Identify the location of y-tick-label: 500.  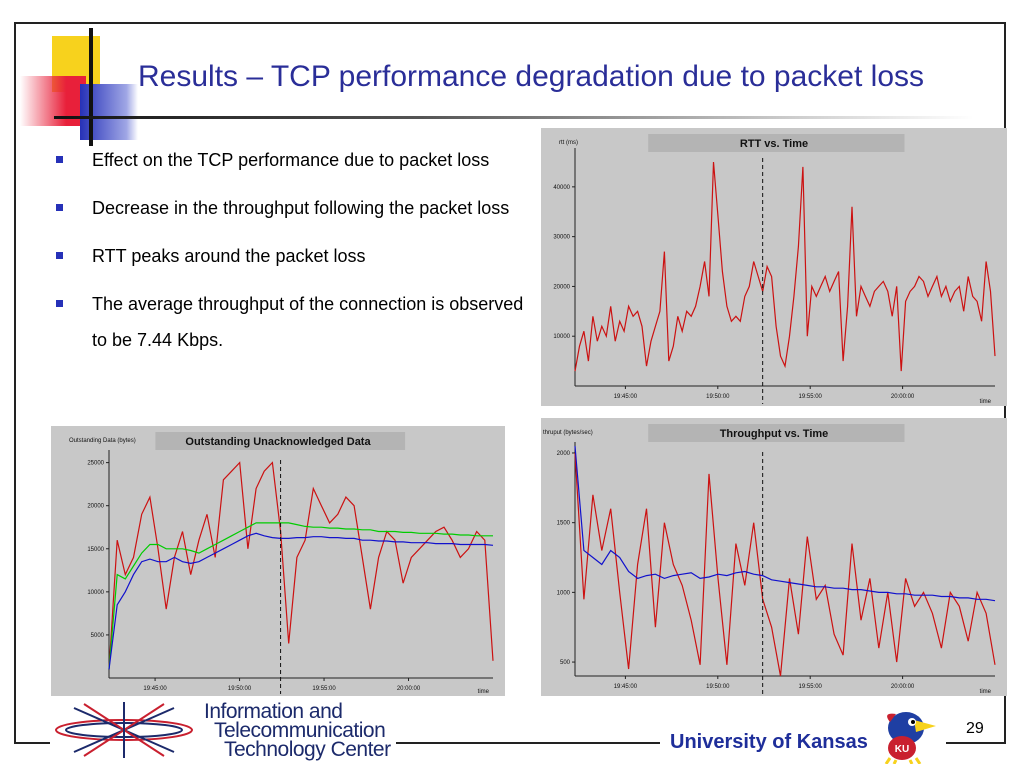
(565, 663).